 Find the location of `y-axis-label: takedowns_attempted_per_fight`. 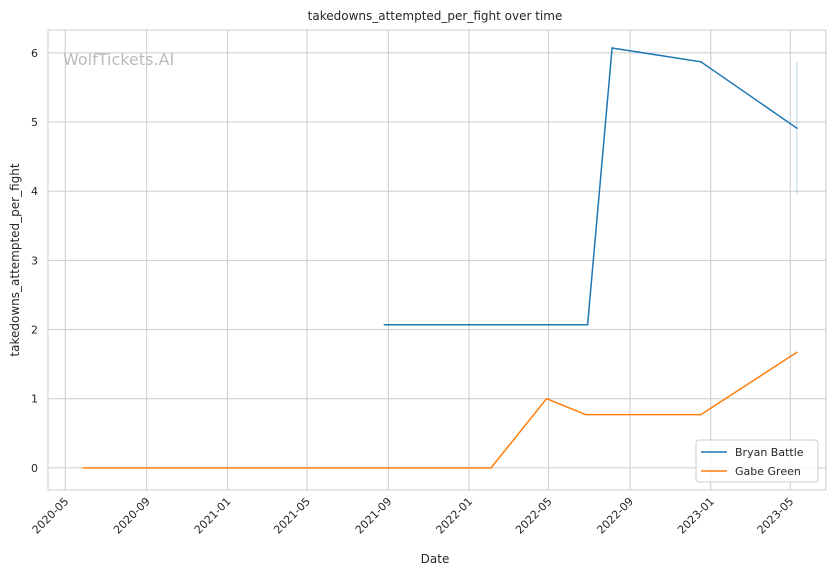

y-axis-label: takedowns_attempted_per_fight is located at coordinates (15, 259).